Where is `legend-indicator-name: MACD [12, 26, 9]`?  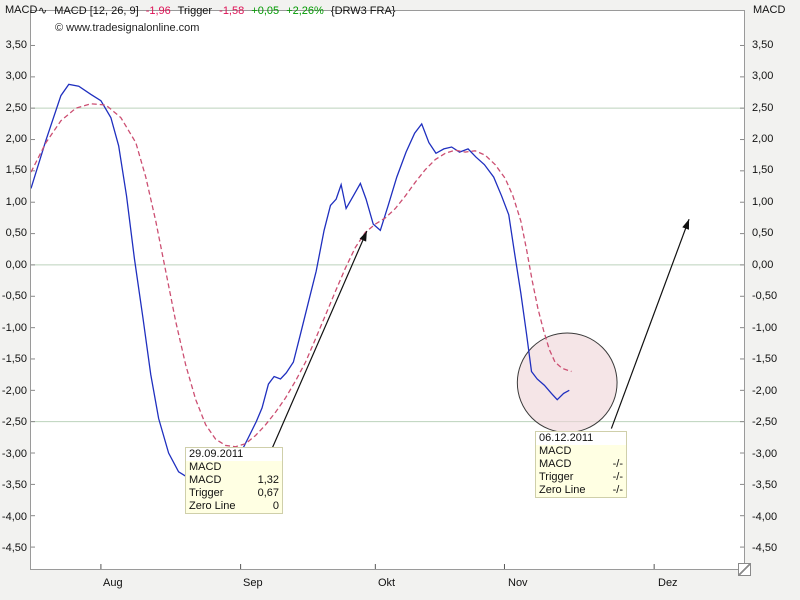
legend-indicator-name: MACD [12, 26, 9] is located at coordinates (96, 11).